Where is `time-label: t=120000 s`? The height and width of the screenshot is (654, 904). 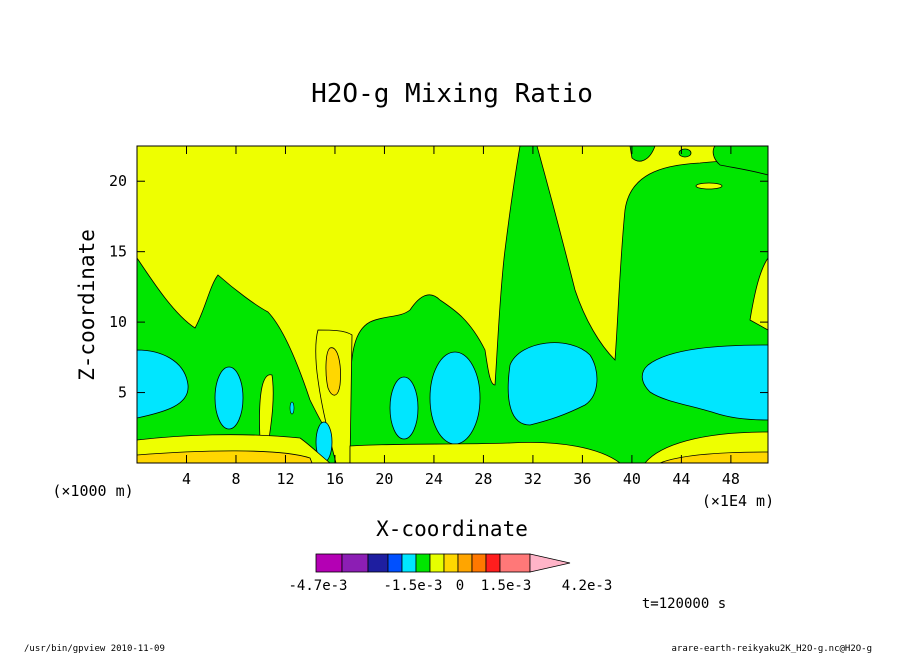
time-label: t=120000 s is located at coordinates (684, 604).